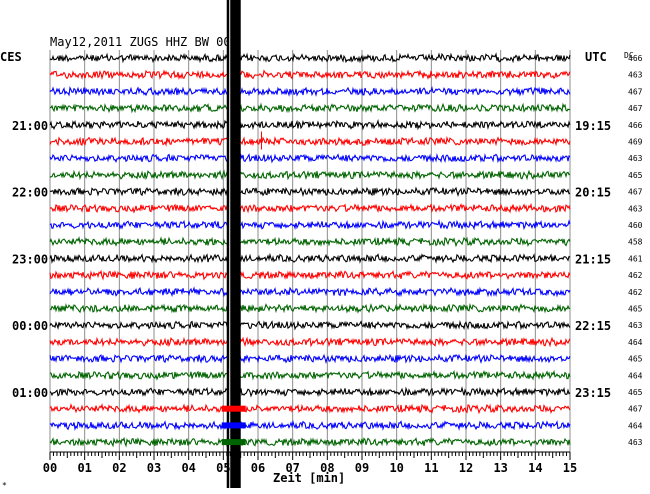  Describe the element at coordinates (30, 326) in the screenshot. I see `local-time-label: 00:00` at that location.